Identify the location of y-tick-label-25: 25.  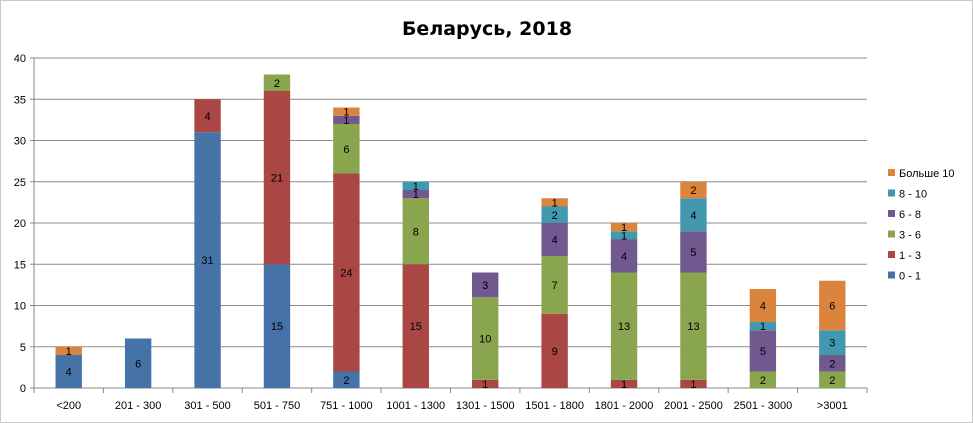
(20, 183).